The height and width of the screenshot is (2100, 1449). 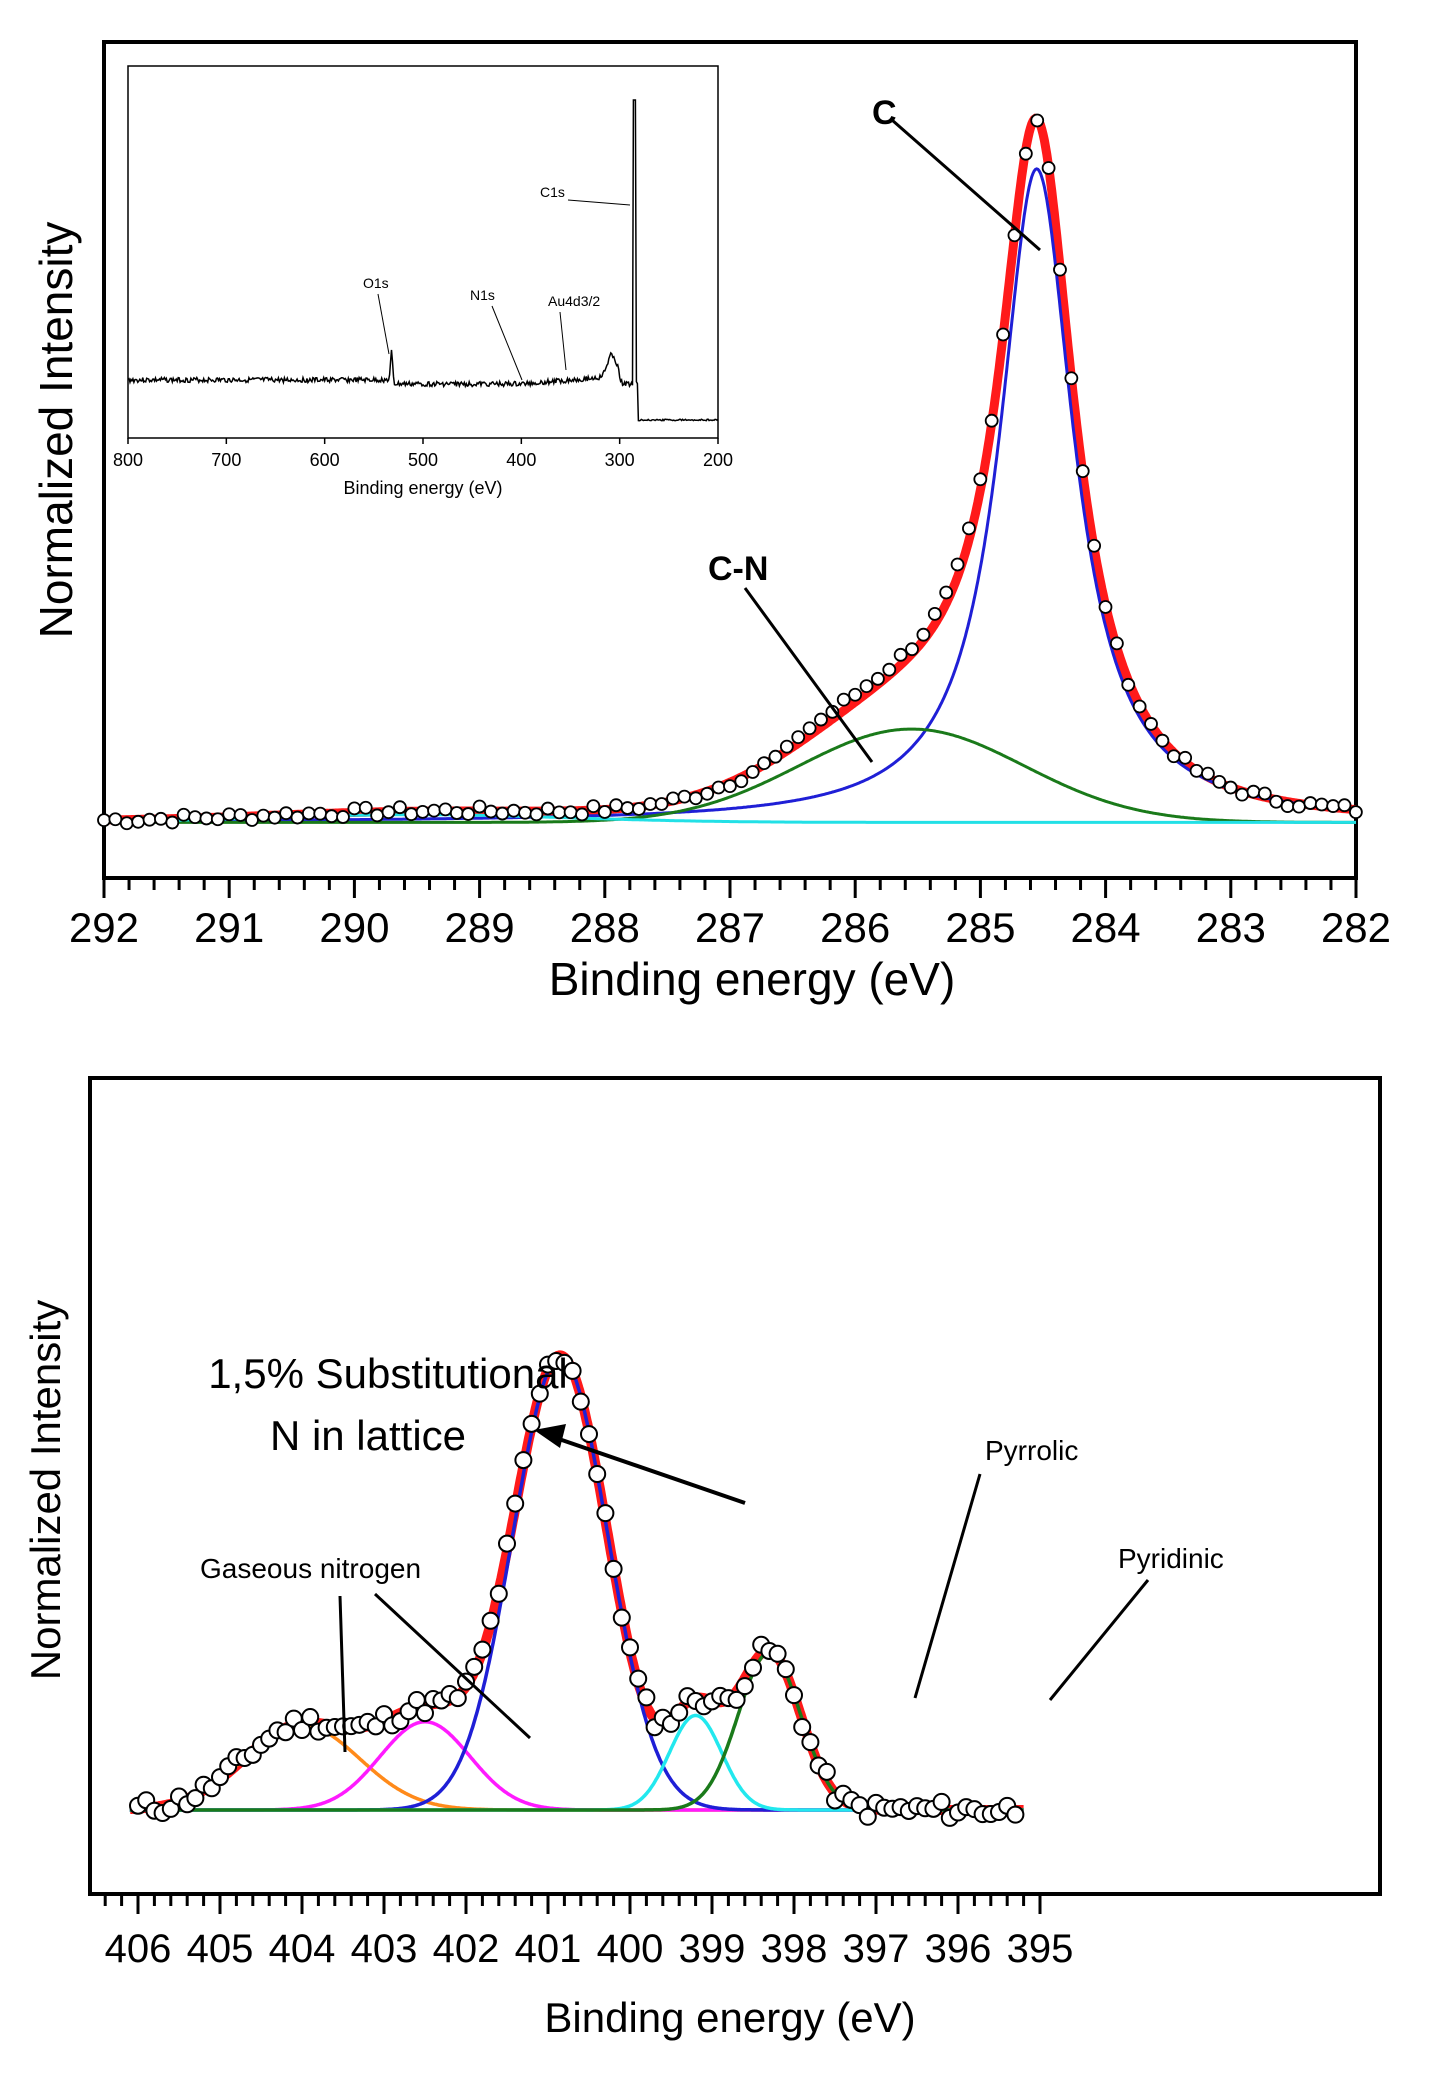 I want to click on n1s-x-tick-label: 398, so click(x=794, y=1949).